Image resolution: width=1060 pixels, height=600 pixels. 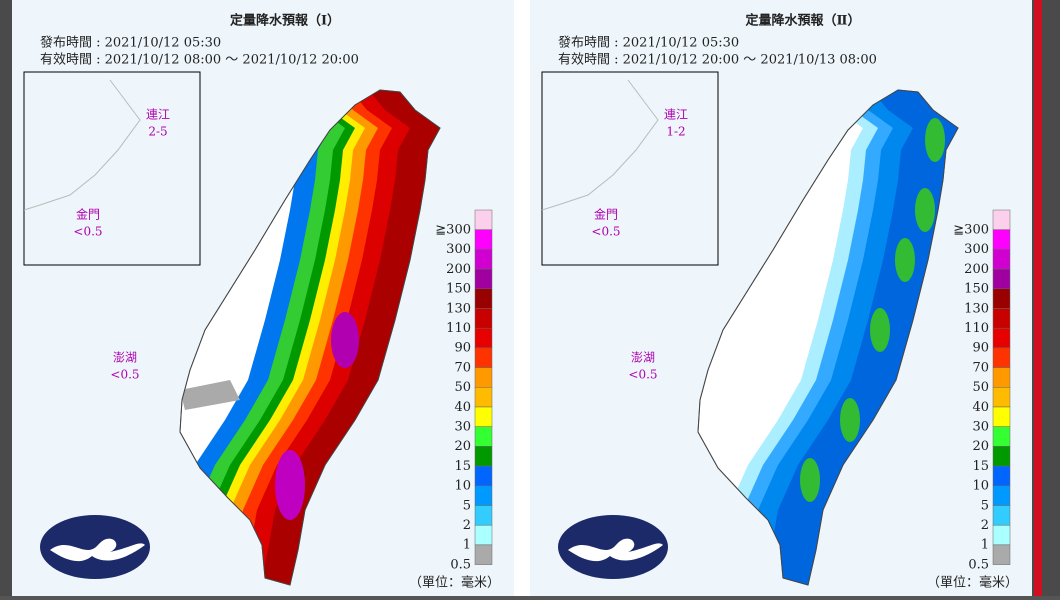 I want to click on legend-label: 50, so click(x=980, y=387).